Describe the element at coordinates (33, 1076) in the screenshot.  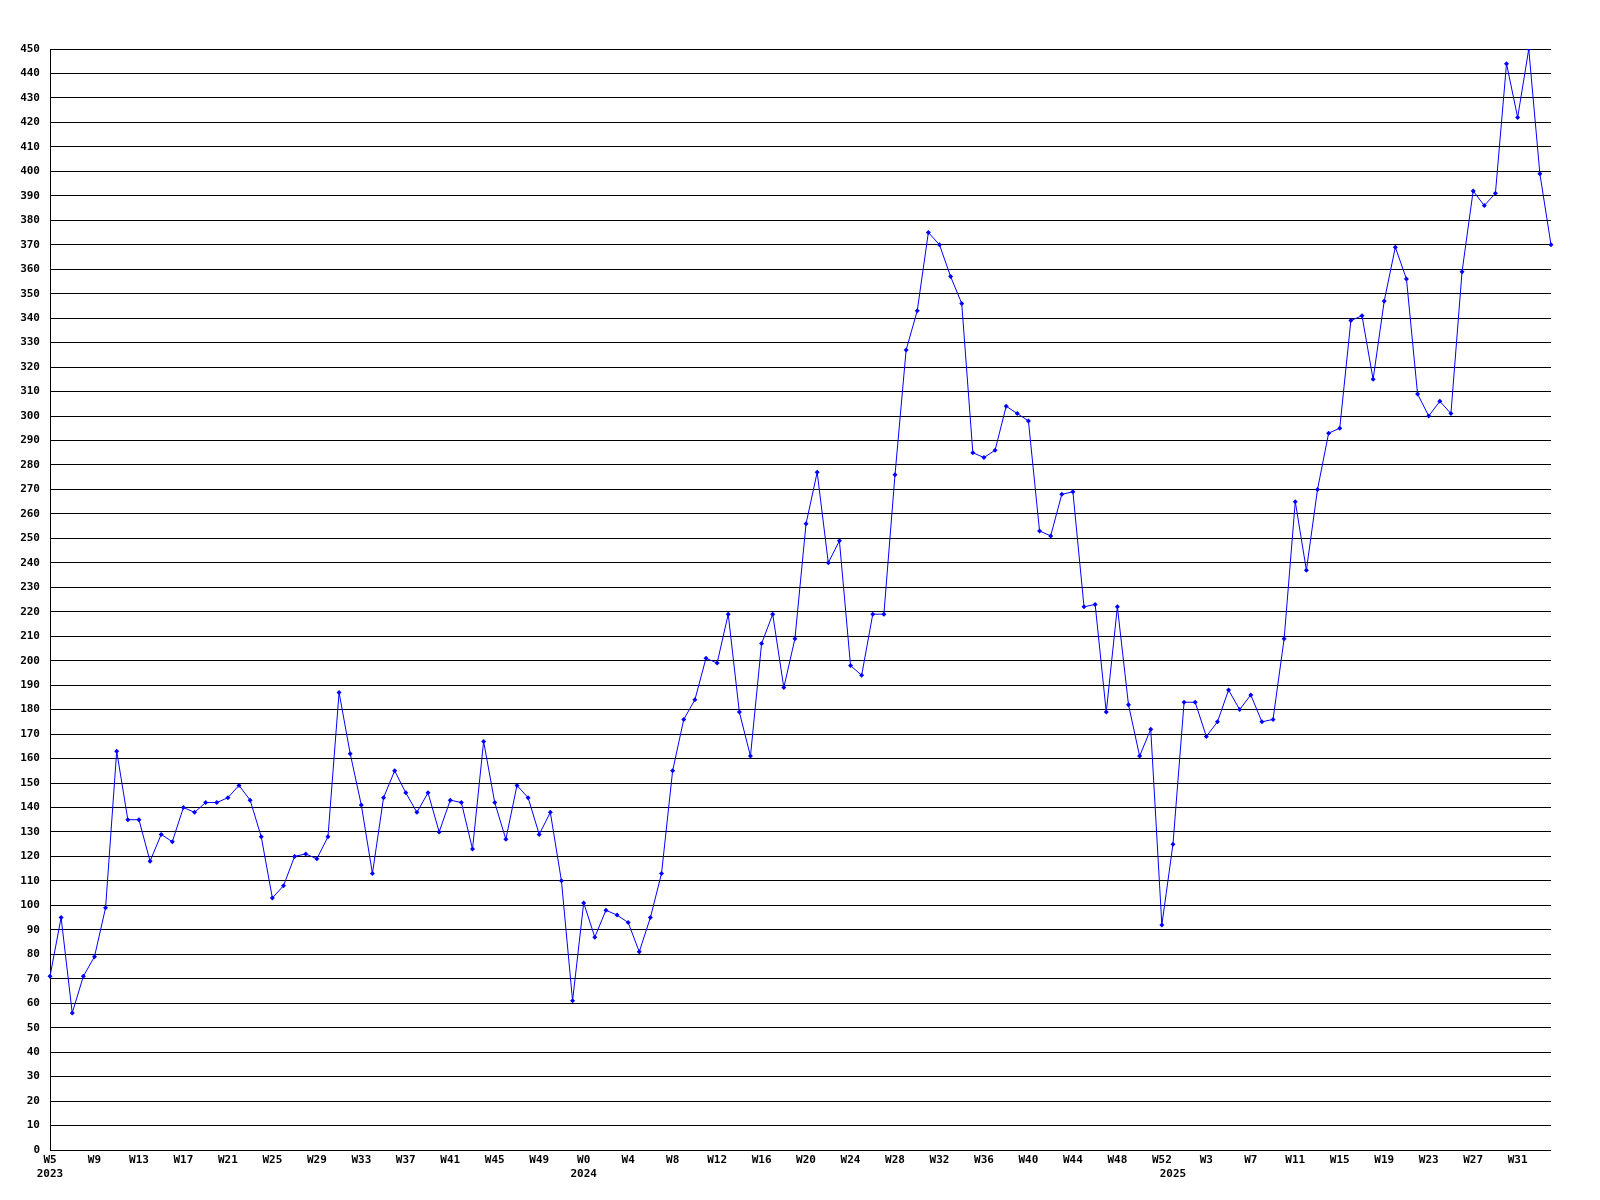
I see `y-tick-label: 30` at that location.